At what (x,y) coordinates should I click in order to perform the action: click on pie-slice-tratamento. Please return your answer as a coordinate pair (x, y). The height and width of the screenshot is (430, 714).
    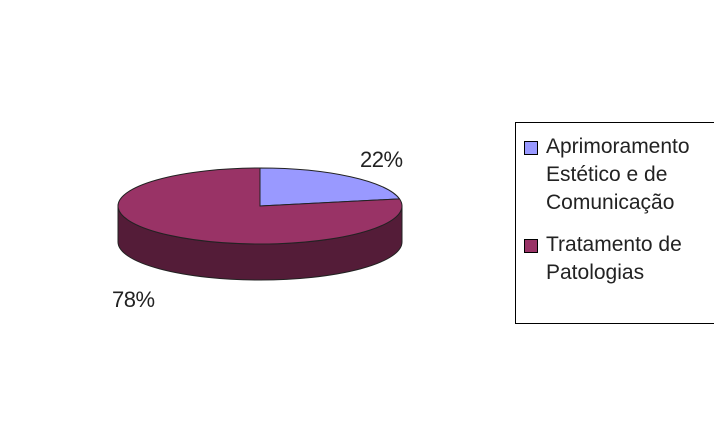
    Looking at the image, I should click on (260, 206).